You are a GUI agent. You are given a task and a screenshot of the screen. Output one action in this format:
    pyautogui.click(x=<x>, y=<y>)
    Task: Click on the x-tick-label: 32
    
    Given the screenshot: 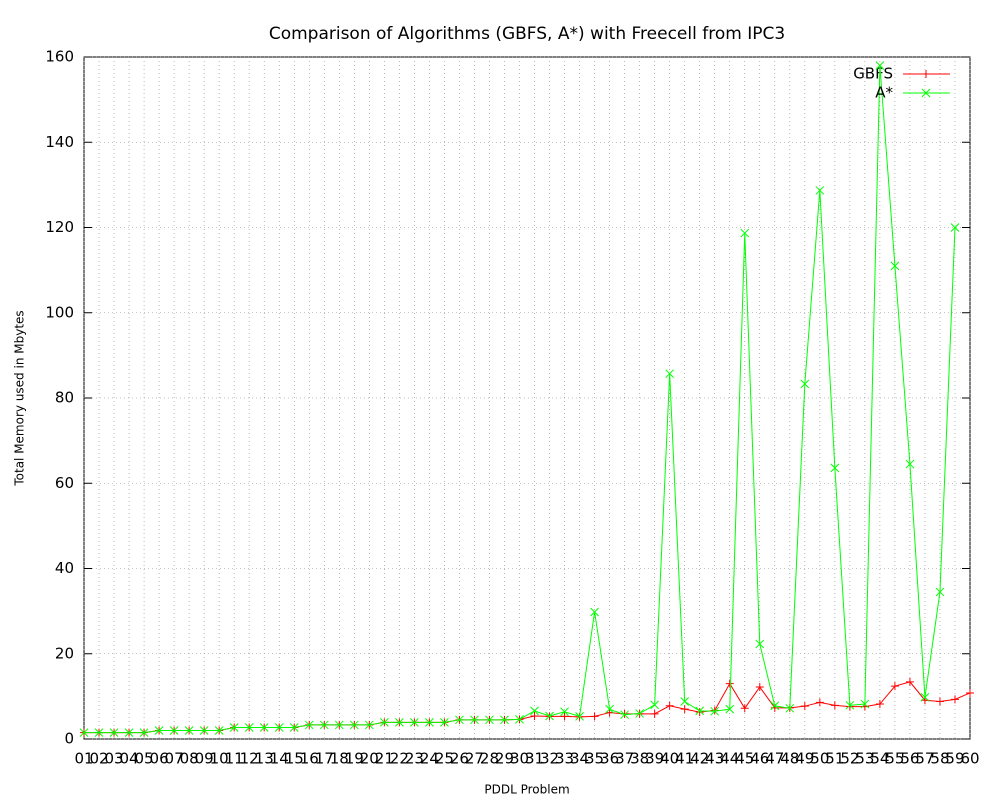 What is the action you would take?
    pyautogui.click(x=549, y=759)
    